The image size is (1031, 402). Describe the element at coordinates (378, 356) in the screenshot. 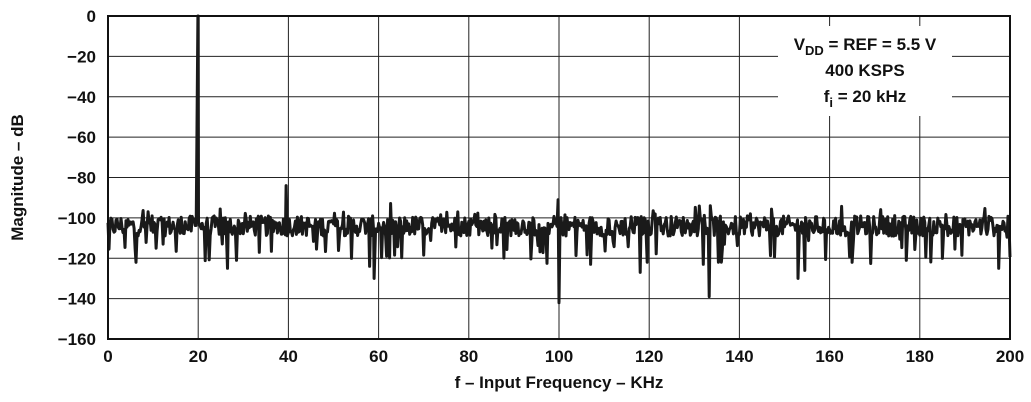

I see `x-tick-label: 60` at that location.